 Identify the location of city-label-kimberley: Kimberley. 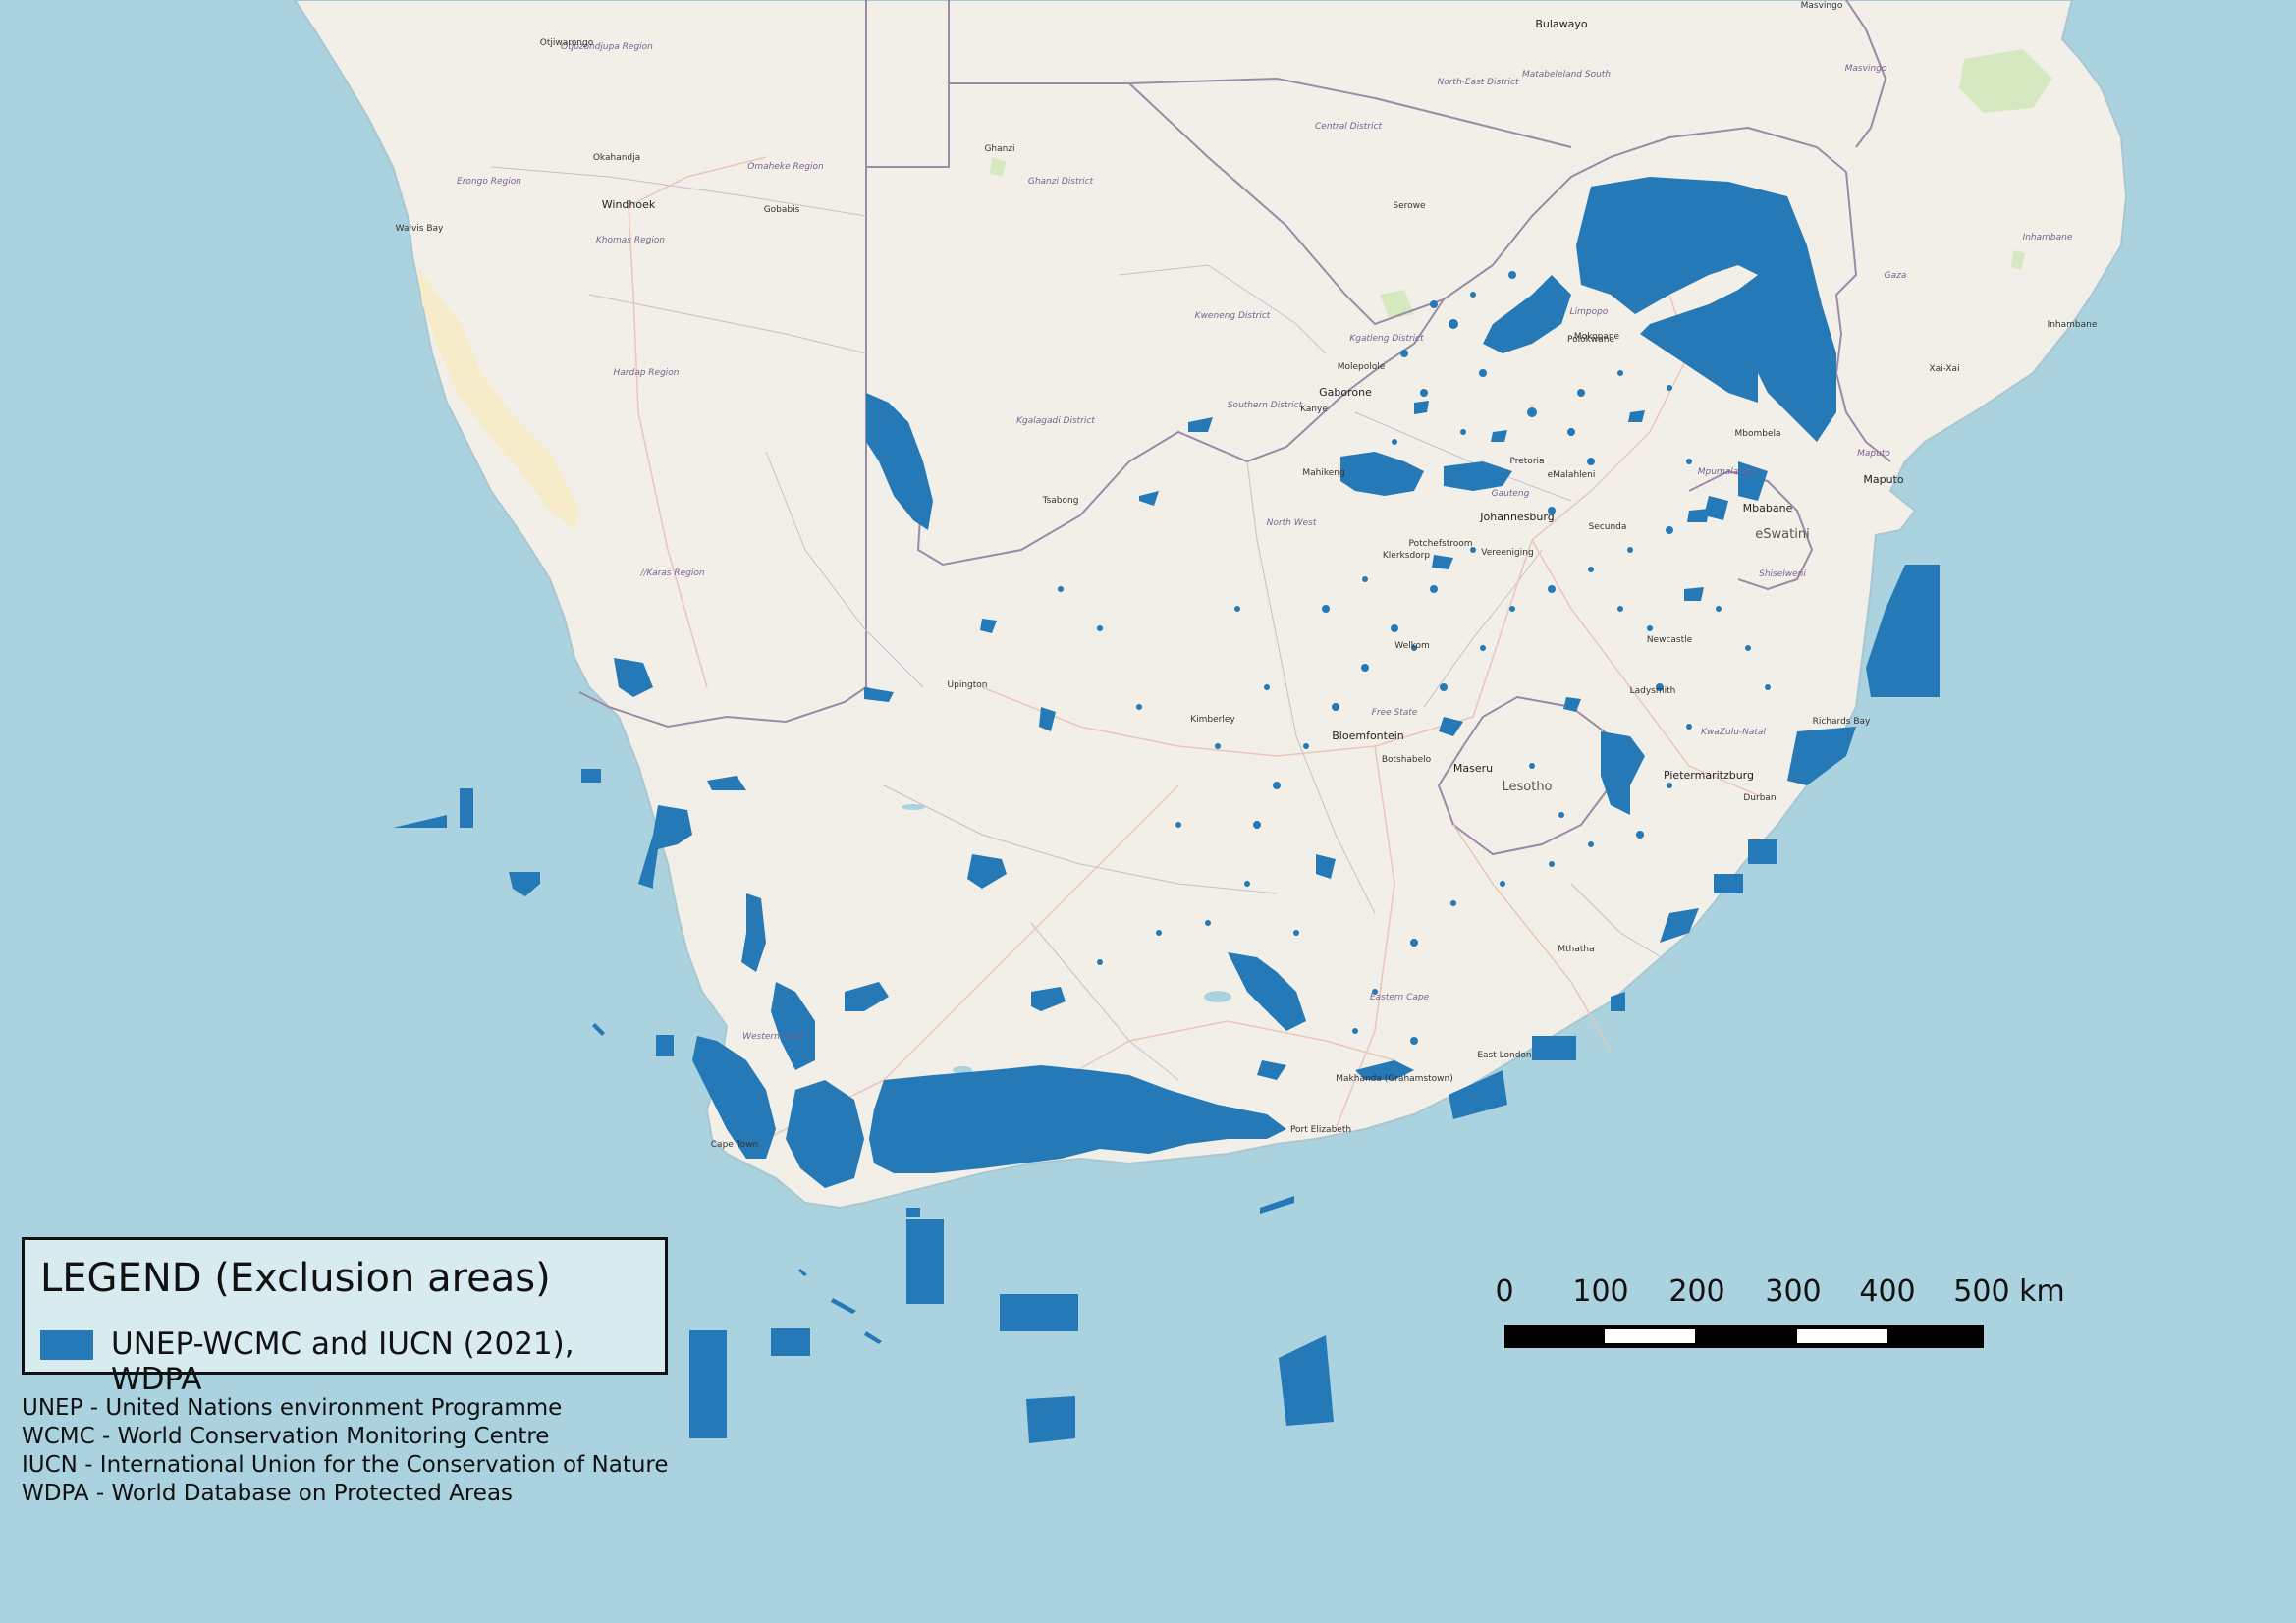
(1212, 720).